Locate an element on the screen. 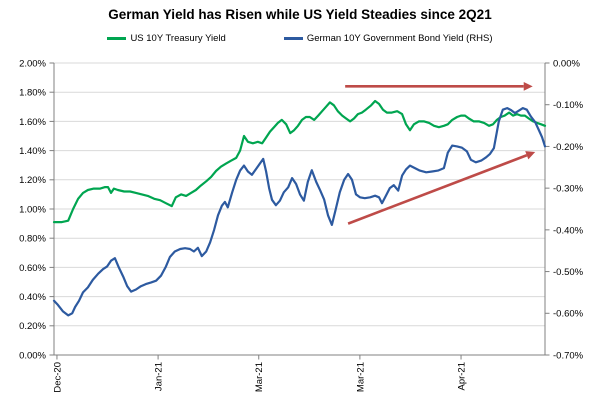 Image resolution: width=600 pixels, height=408 pixels. right-axis-tick-label: 0.00% is located at coordinates (566, 63).